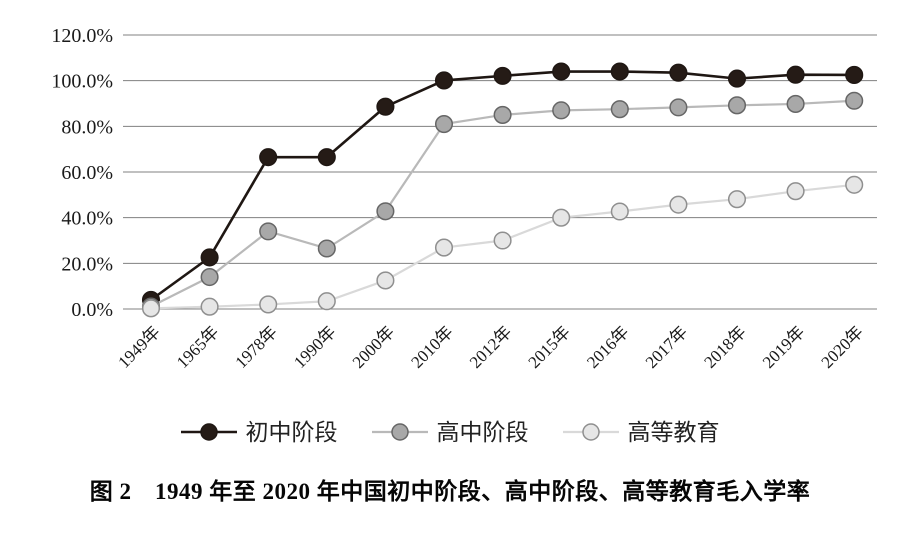 This screenshot has height=539, width=900. What do you see at coordinates (549, 346) in the screenshot?
I see `x-axis-tick-label: 2015年` at bounding box center [549, 346].